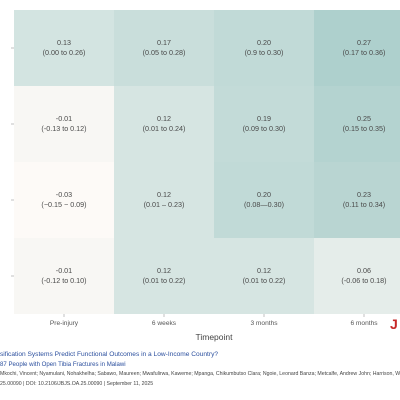  I want to click on cell-value-label: 0.13, so click(64, 42).